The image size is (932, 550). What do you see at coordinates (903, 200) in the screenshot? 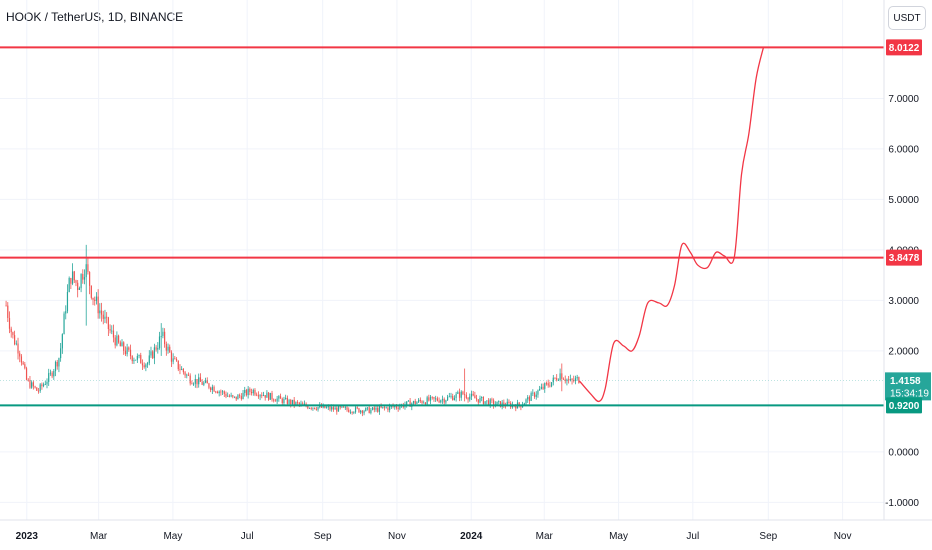
I see `price-tick-label: 5.0000` at bounding box center [903, 200].